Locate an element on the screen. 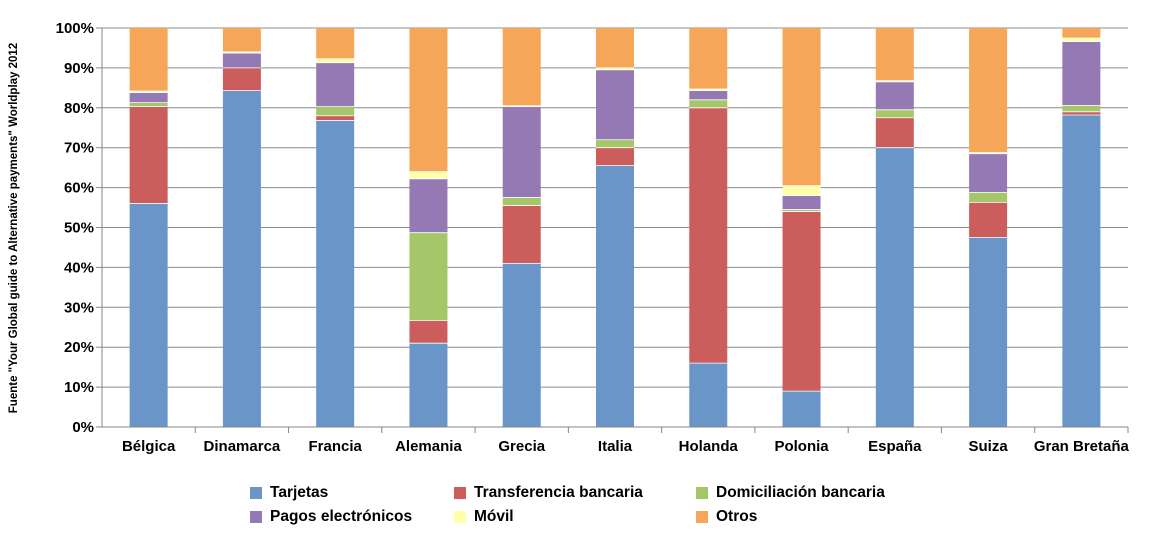  legend-item-domiciliacion: Domiciliación bancaria is located at coordinates (790, 493).